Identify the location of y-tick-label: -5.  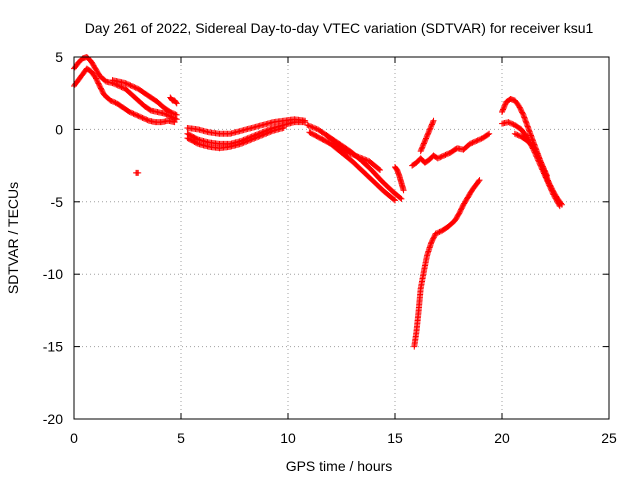
(57, 202).